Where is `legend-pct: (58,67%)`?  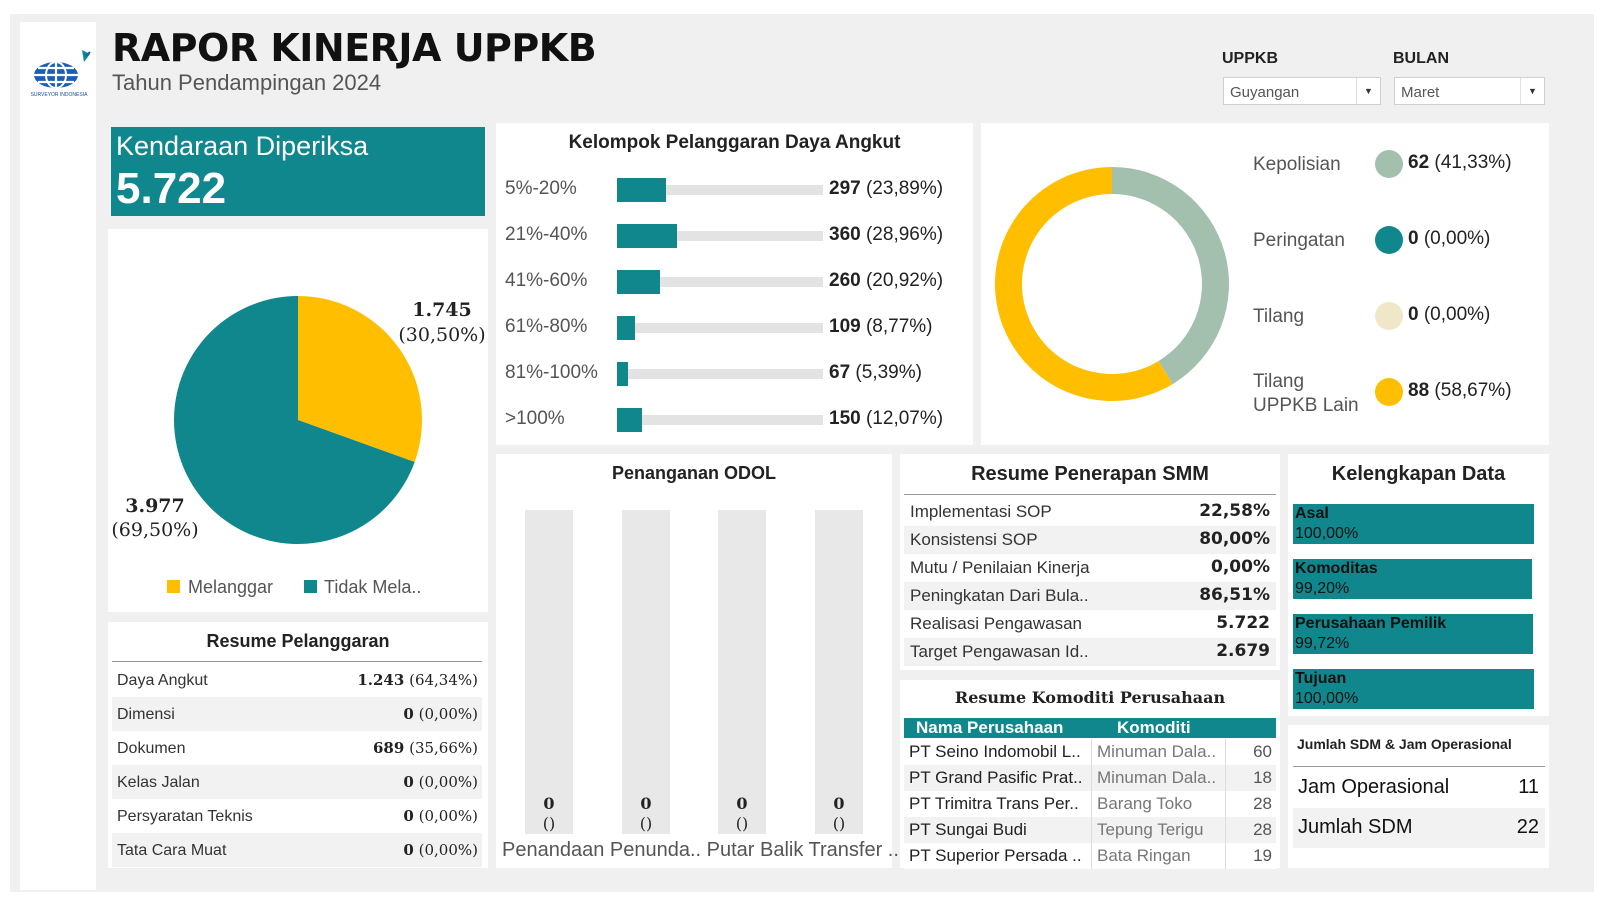 legend-pct: (58,67%) is located at coordinates (1473, 390).